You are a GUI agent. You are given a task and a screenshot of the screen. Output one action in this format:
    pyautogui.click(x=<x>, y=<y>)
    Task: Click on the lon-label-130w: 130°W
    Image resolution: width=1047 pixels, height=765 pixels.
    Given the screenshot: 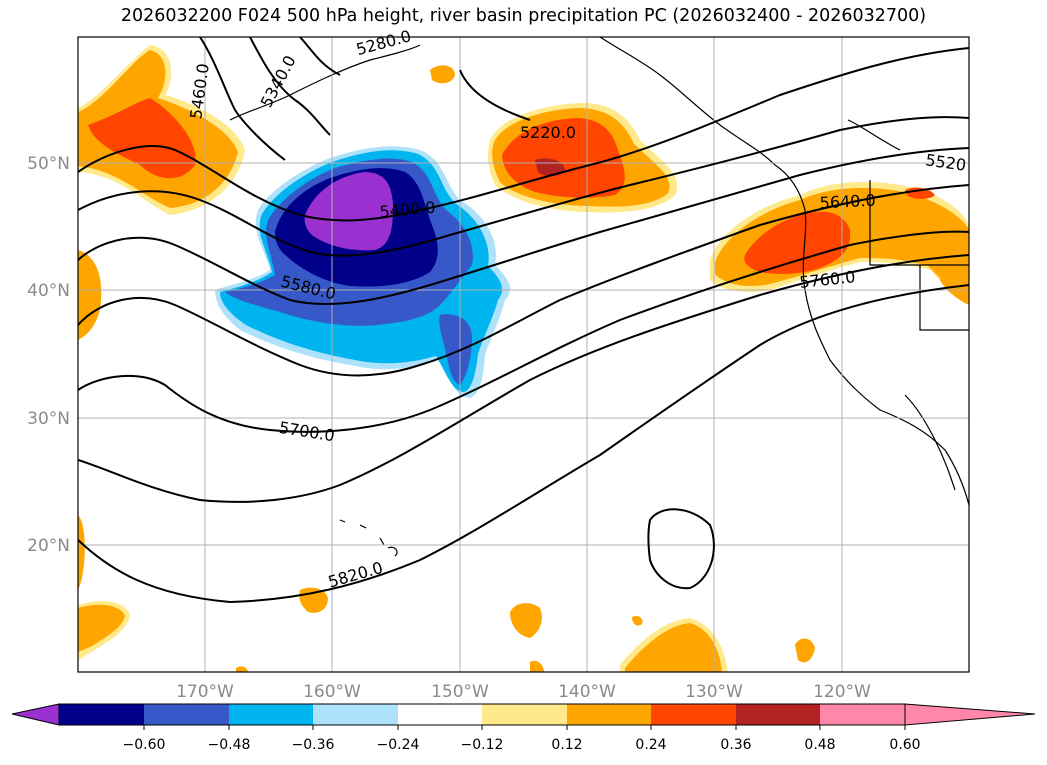 What is the action you would take?
    pyautogui.click(x=714, y=692)
    